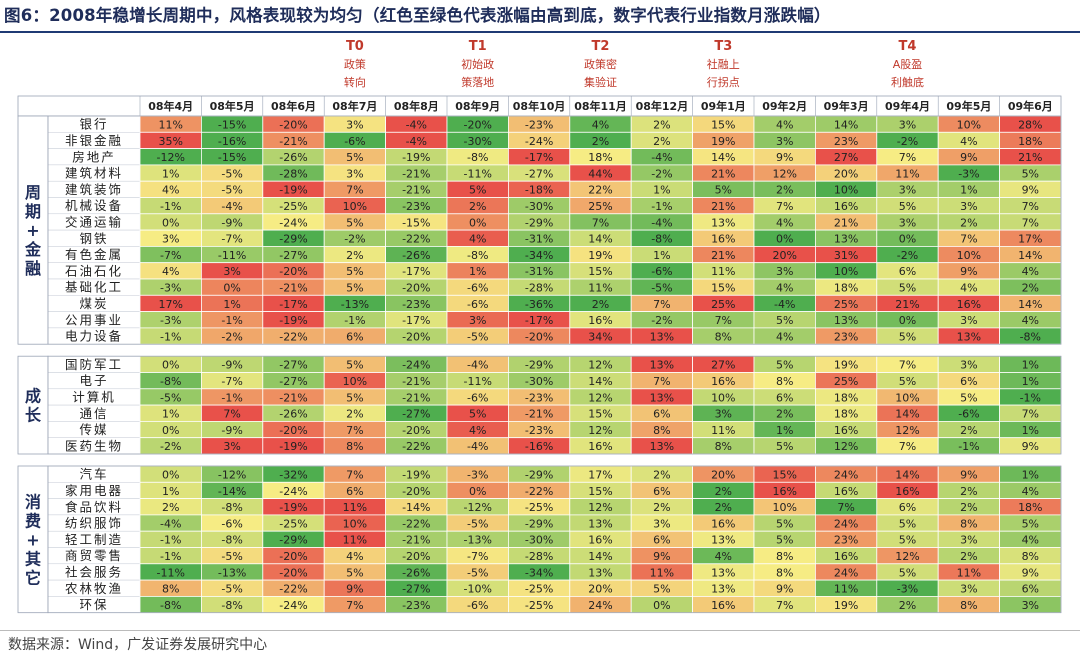 The image size is (1080, 662). What do you see at coordinates (600, 271) in the screenshot?
I see `cell-value: 15%` at bounding box center [600, 271].